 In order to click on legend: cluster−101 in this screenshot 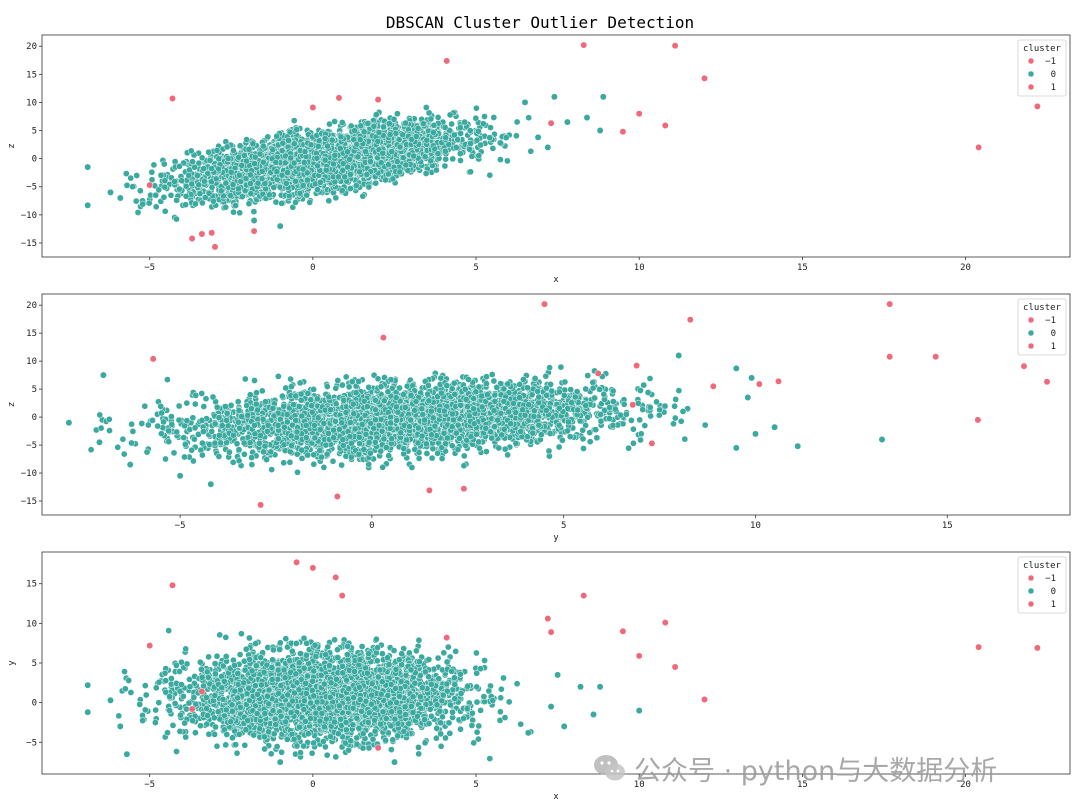, I will do `click(1042, 68)`.